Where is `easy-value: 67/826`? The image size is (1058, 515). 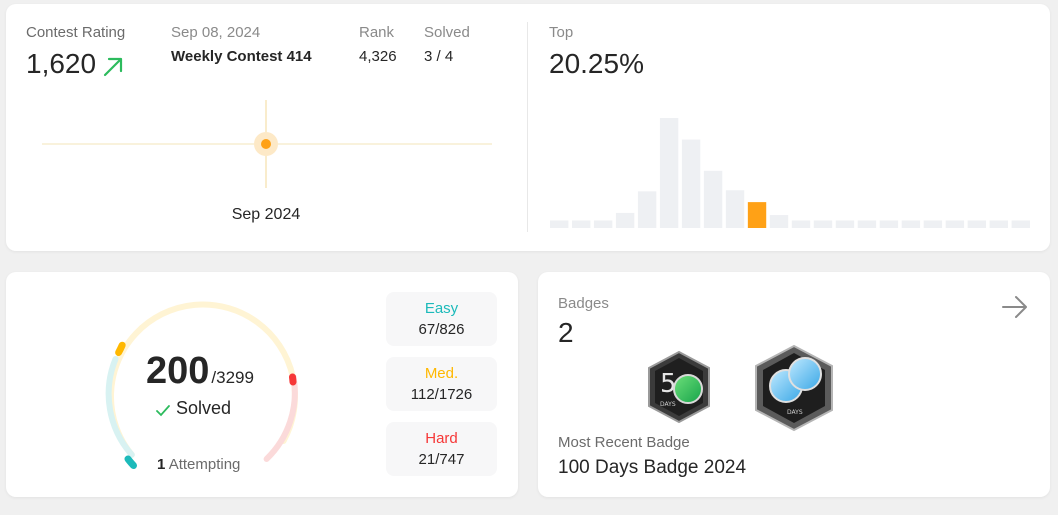 easy-value: 67/826 is located at coordinates (441, 329).